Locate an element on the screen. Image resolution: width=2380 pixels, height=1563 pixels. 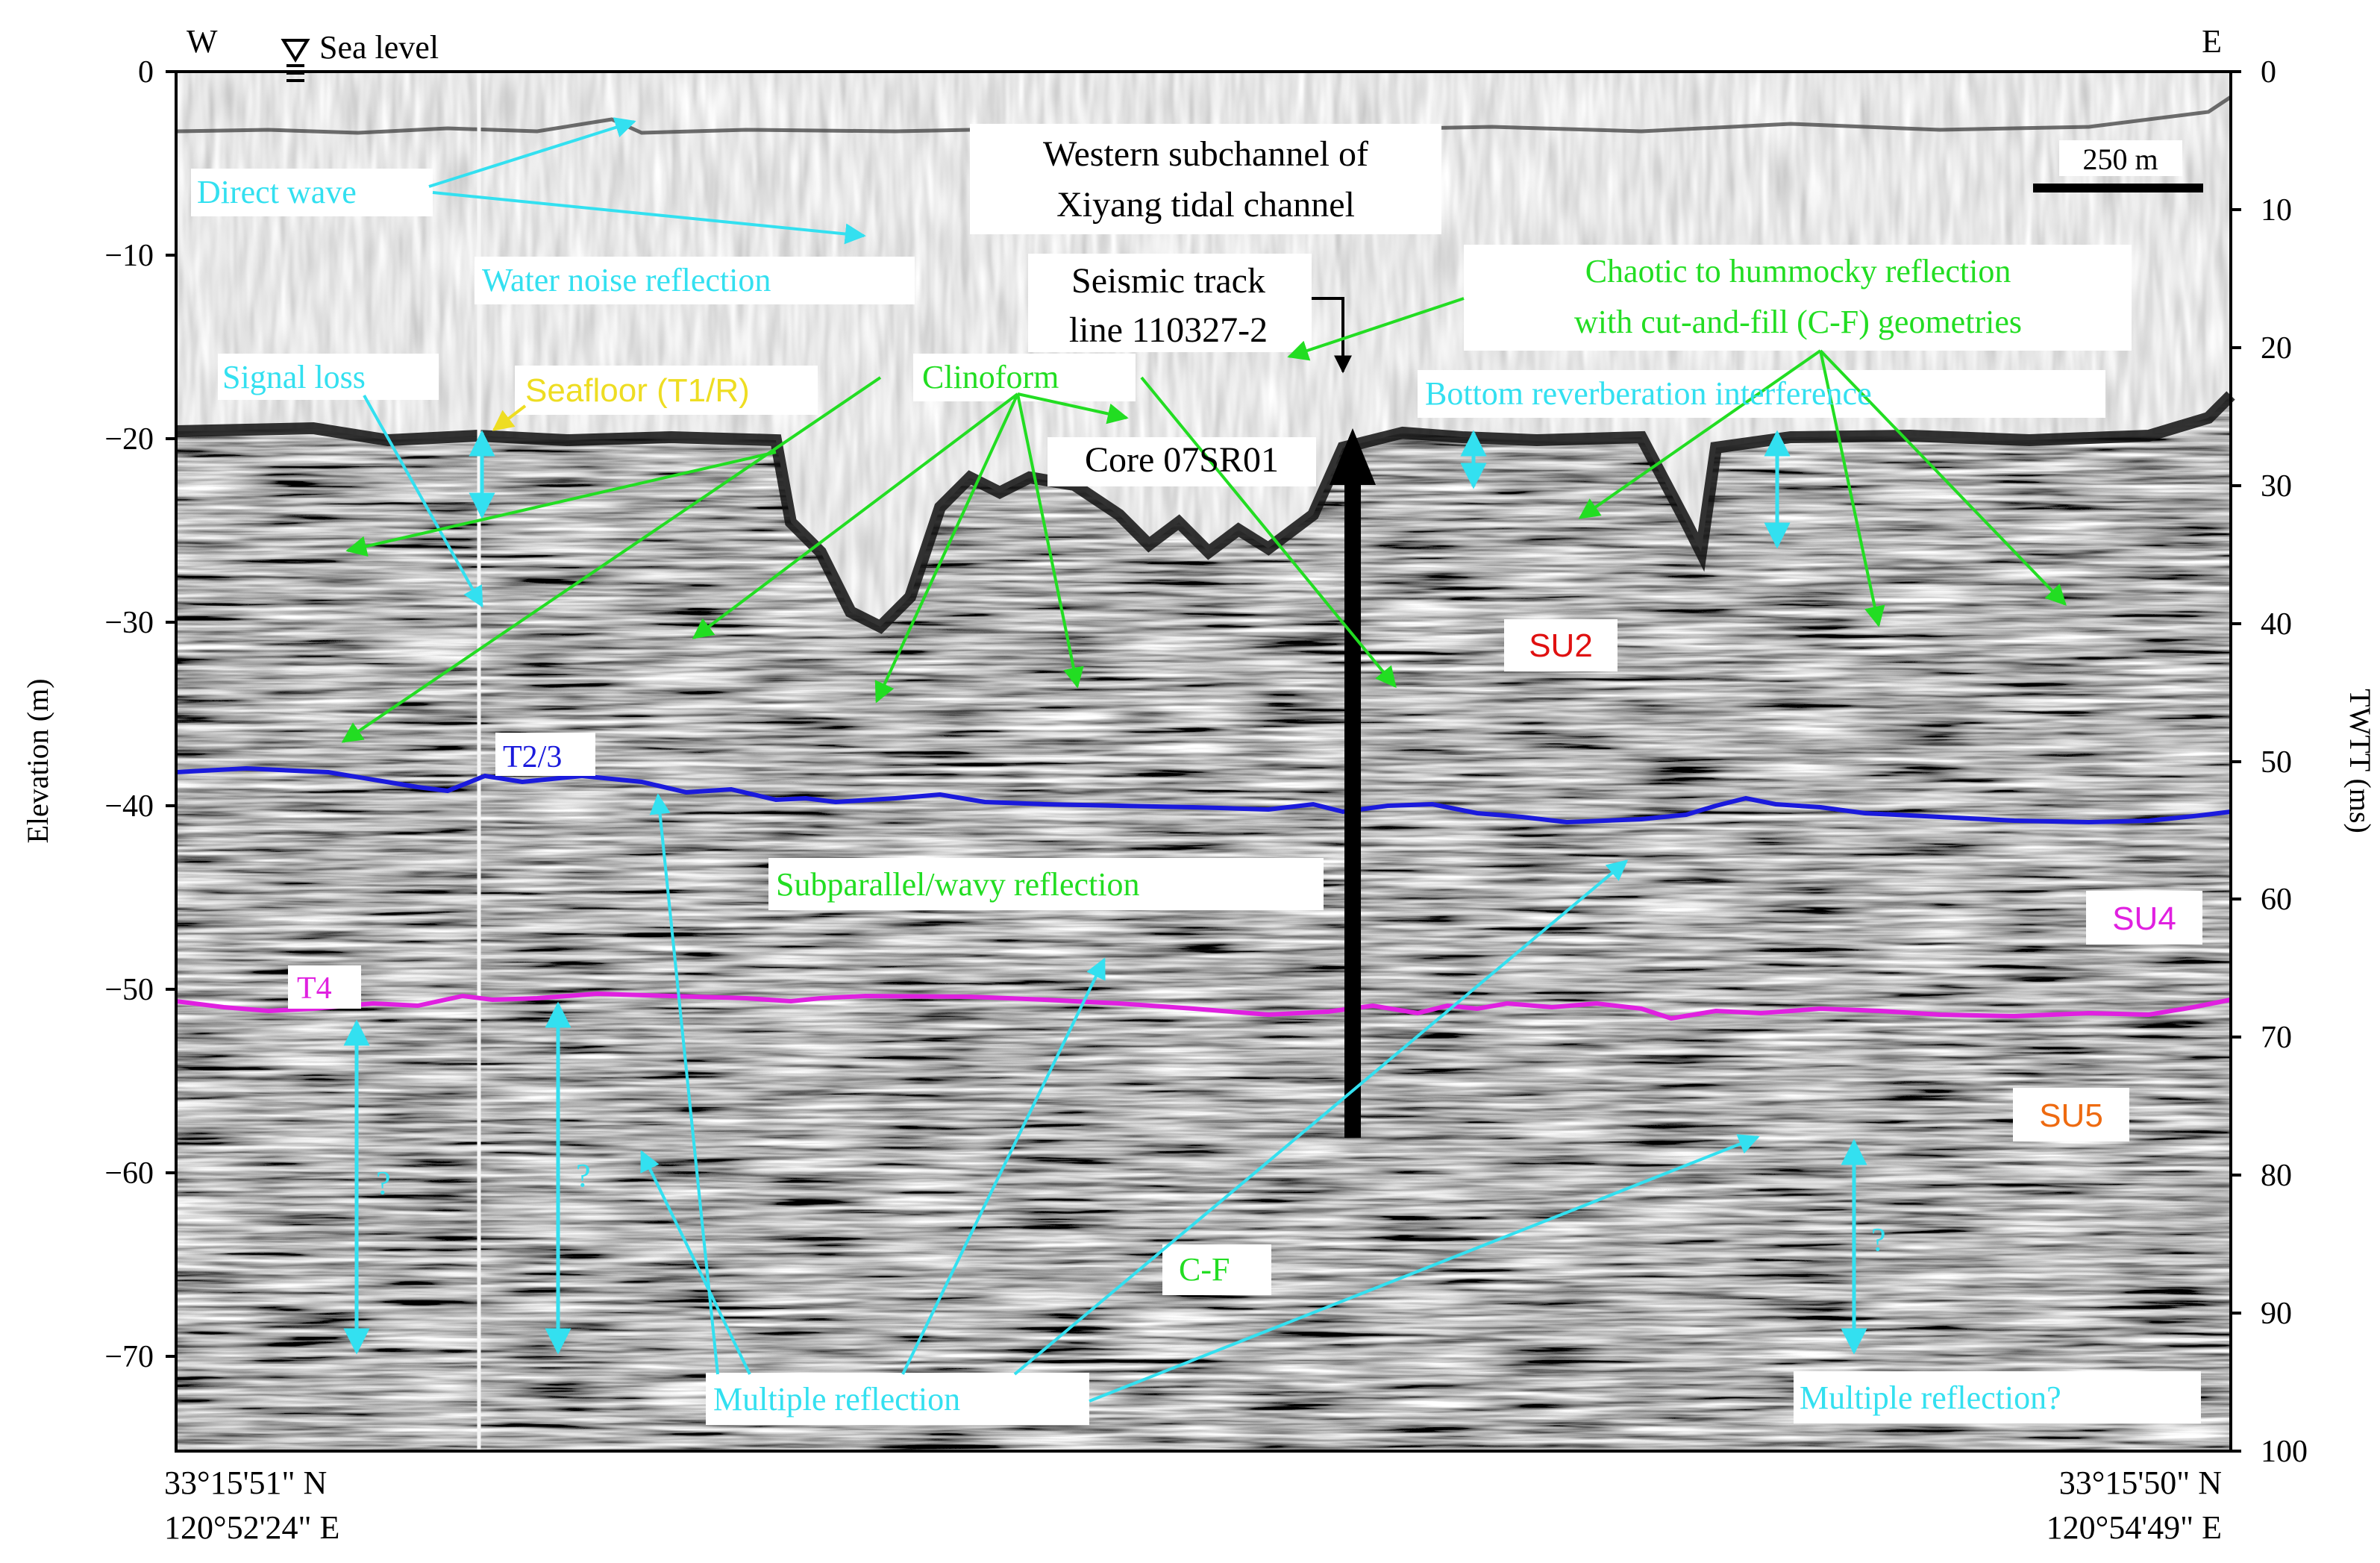
scale-bar-label: 250 m is located at coordinates (2120, 159).